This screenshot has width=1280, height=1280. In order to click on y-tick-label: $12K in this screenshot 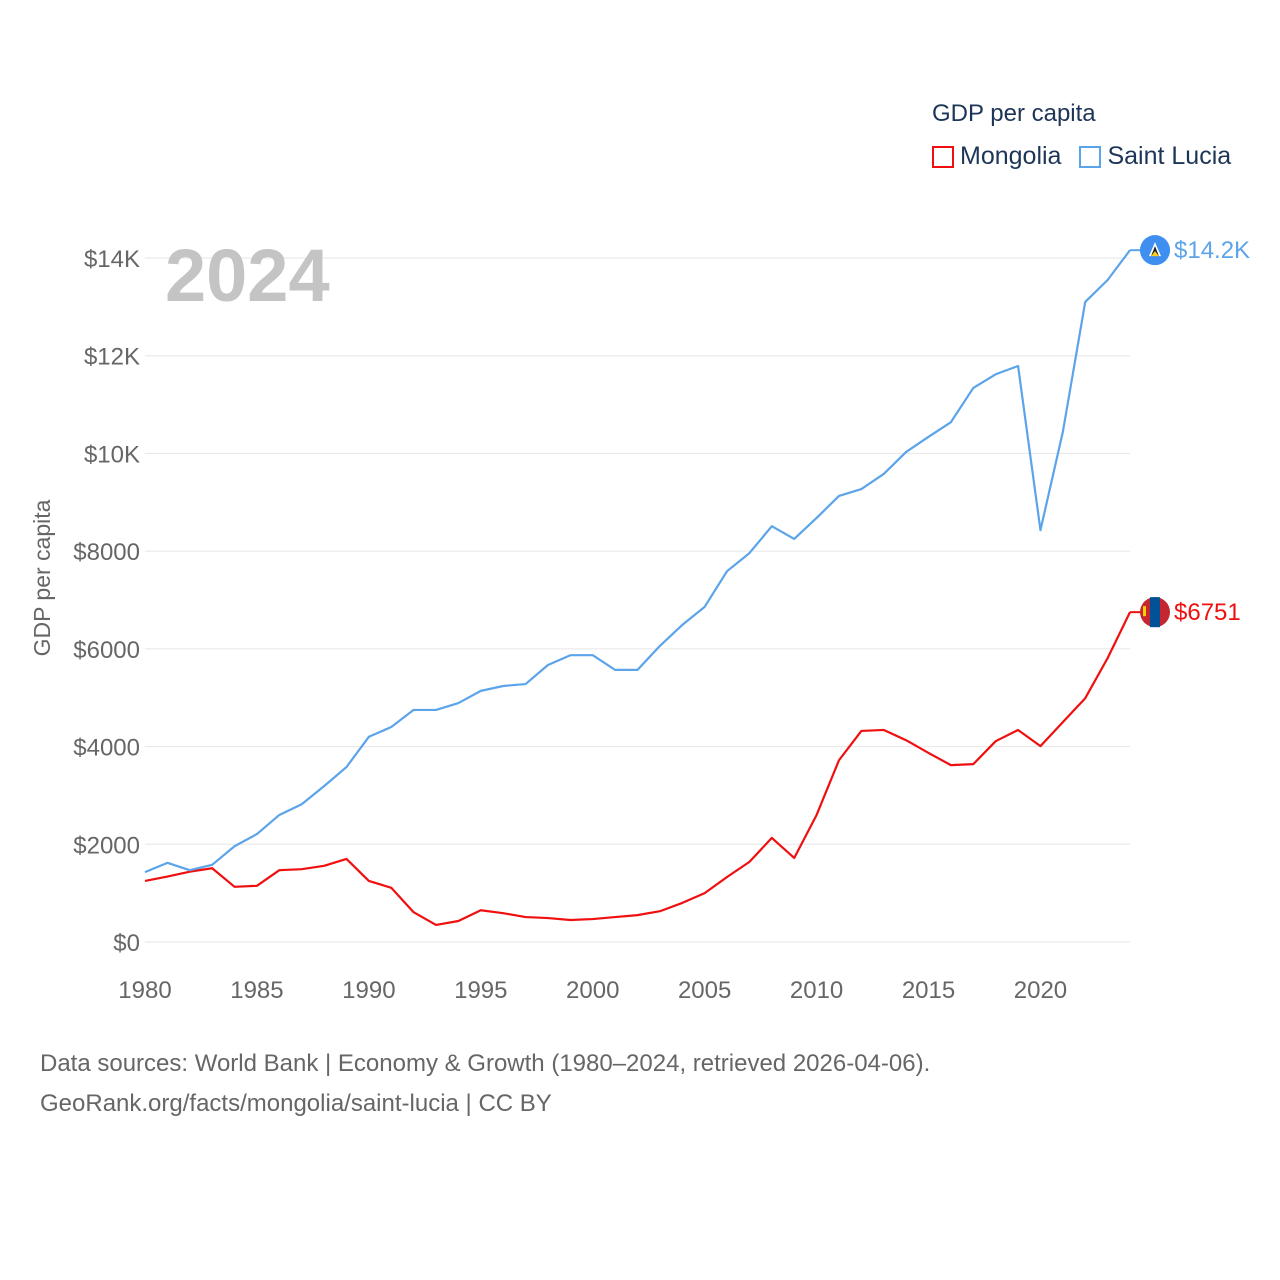, I will do `click(112, 357)`.